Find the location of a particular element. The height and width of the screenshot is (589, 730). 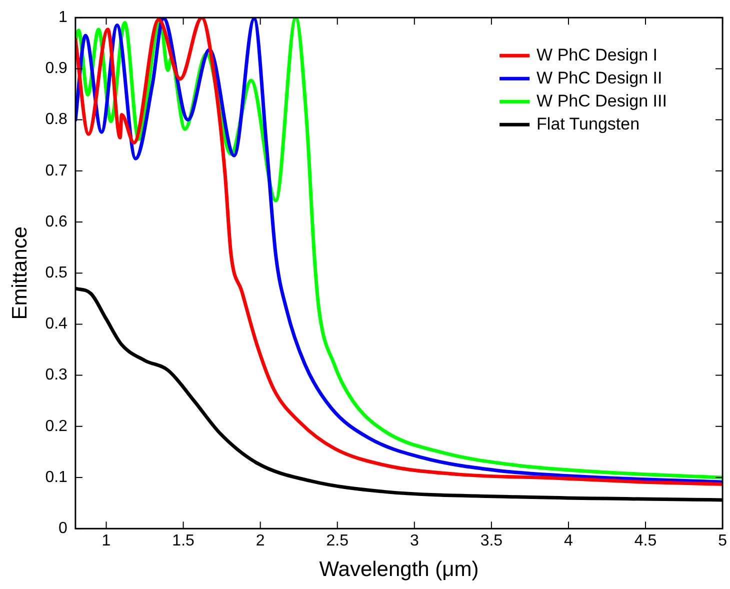

y-tick-label: 1 is located at coordinates (63, 17).